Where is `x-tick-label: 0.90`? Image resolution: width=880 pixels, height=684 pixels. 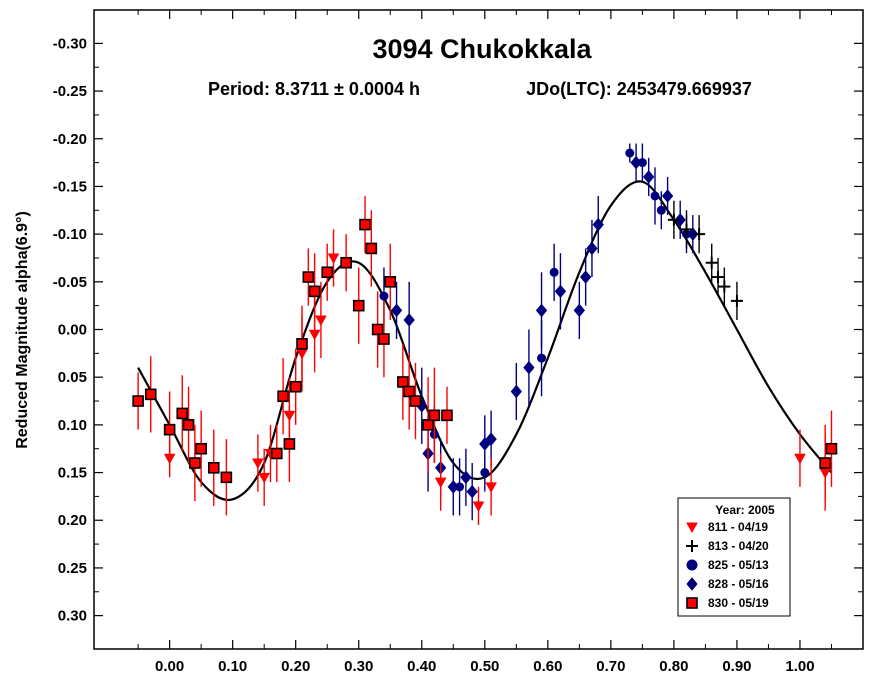 x-tick-label: 0.90 is located at coordinates (736, 666).